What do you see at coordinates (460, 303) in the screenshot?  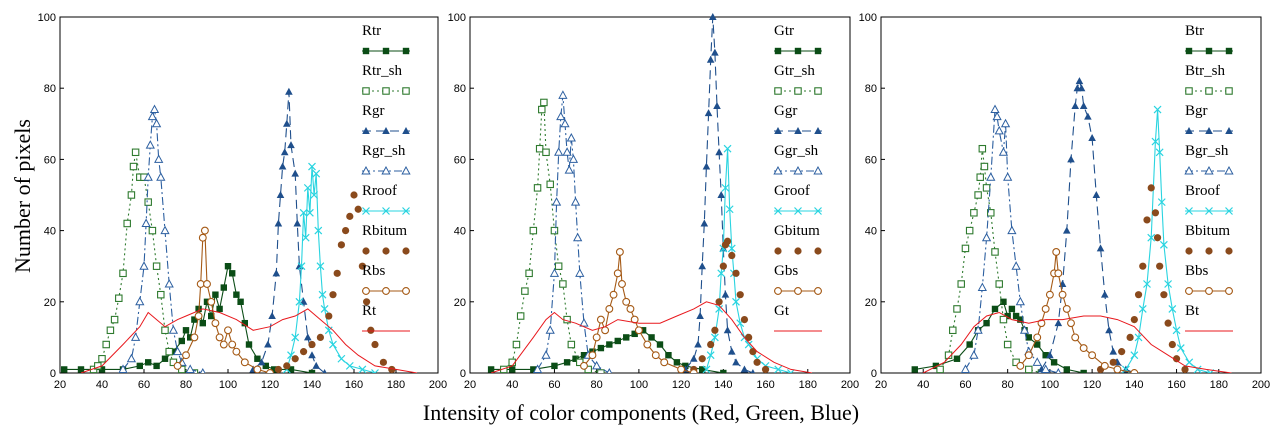 I see `y-tick-label: 20` at bounding box center [460, 303].